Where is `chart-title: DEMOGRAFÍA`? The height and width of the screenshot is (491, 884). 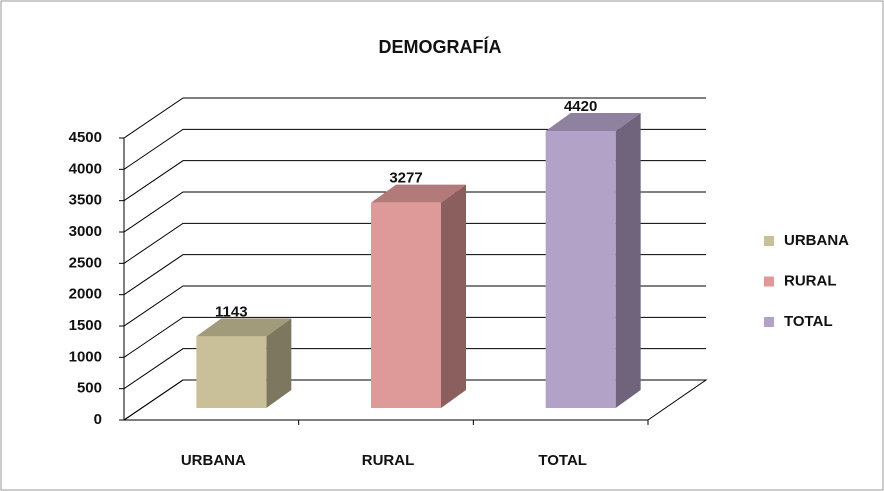
chart-title: DEMOGRAFÍA is located at coordinates (440, 46).